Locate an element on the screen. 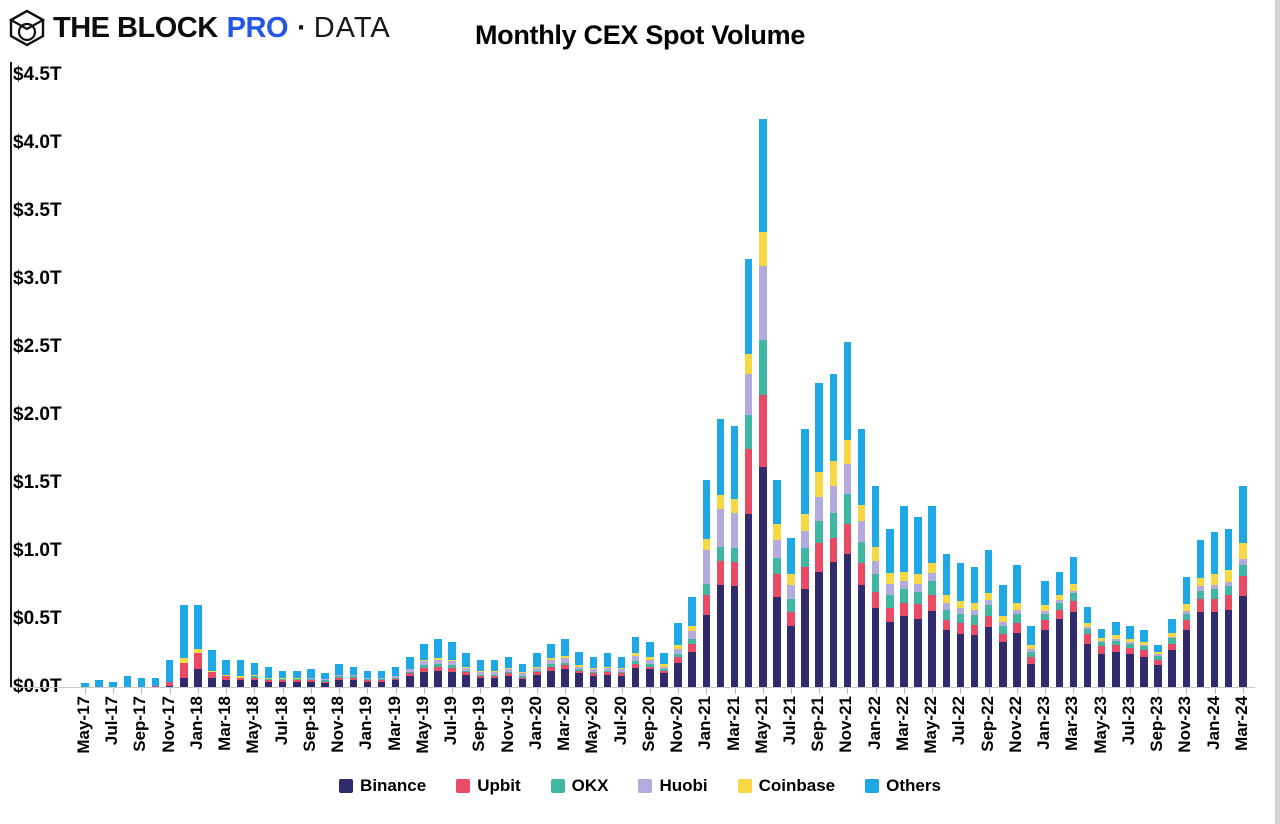 Image resolution: width=1280 pixels, height=824 pixels. x-tick-label: Sep-20 is located at coordinates (648, 724).